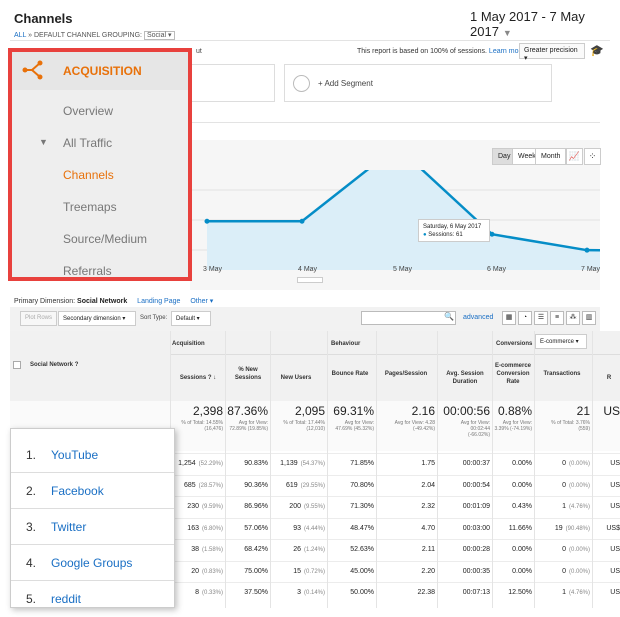  I want to click on cell-percent: (4.44%), so click(314, 528).